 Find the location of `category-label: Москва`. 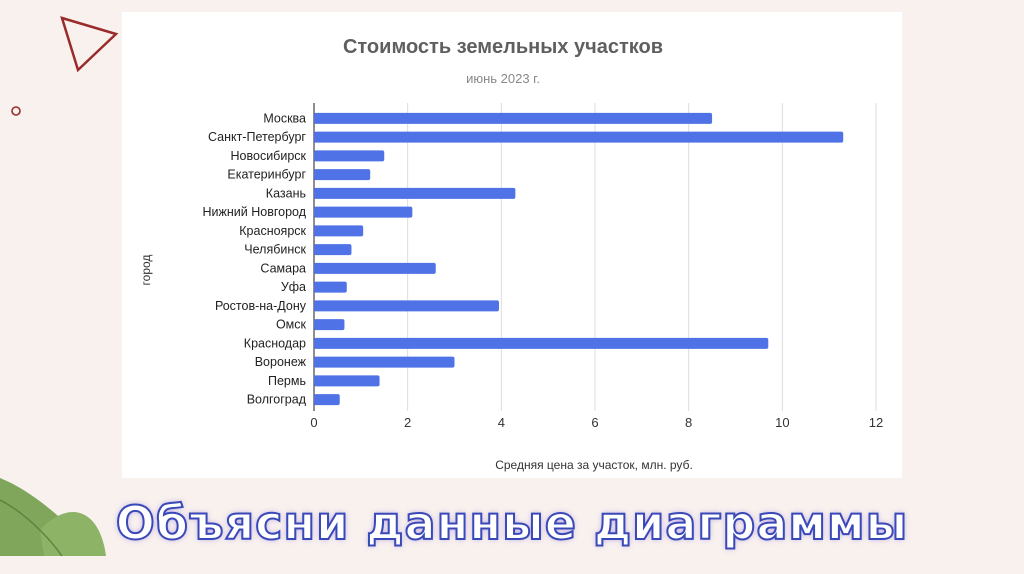

category-label: Москва is located at coordinates (284, 118).